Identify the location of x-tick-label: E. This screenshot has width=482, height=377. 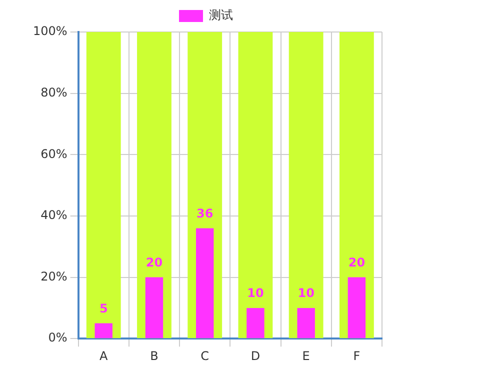
(306, 355).